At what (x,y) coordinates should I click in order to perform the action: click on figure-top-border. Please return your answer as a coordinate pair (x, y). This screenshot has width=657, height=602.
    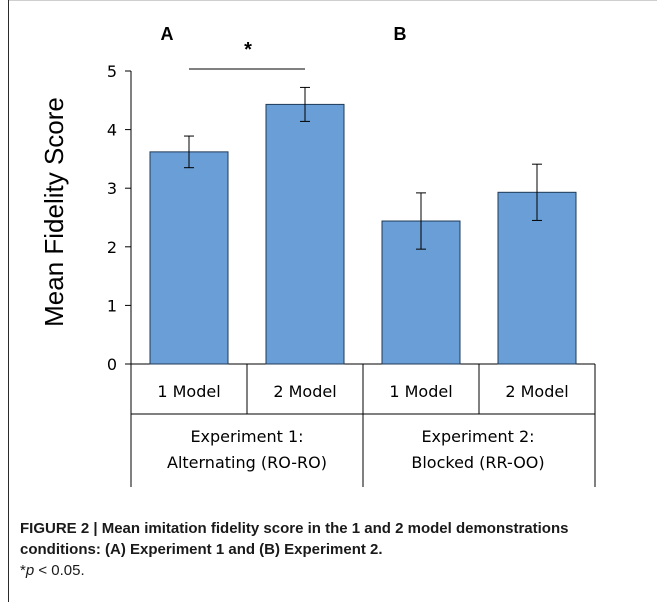
    Looking at the image, I should click on (332, 0).